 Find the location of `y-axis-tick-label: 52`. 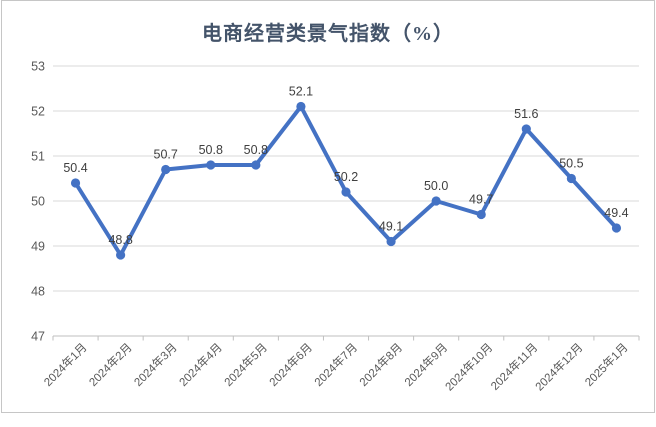

y-axis-tick-label: 52 is located at coordinates (38, 112).